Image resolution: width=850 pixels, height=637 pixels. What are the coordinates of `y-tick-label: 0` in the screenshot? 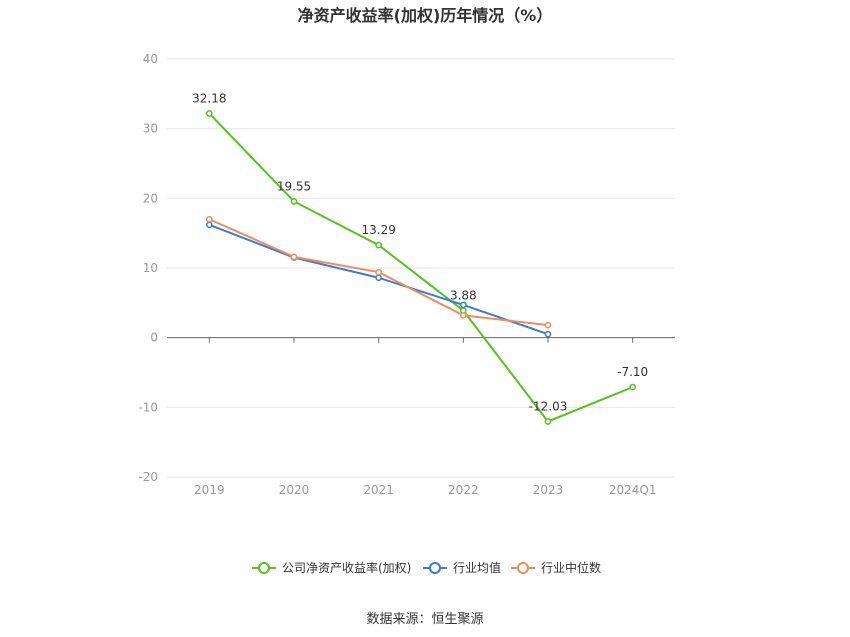 It's located at (154, 338).